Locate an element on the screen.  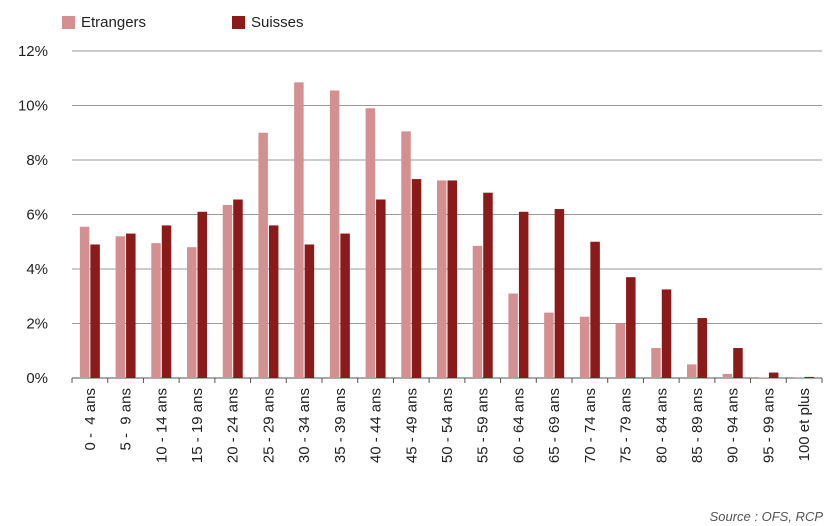
x-tick-label: 45 - 49 ans is located at coordinates (411, 425).